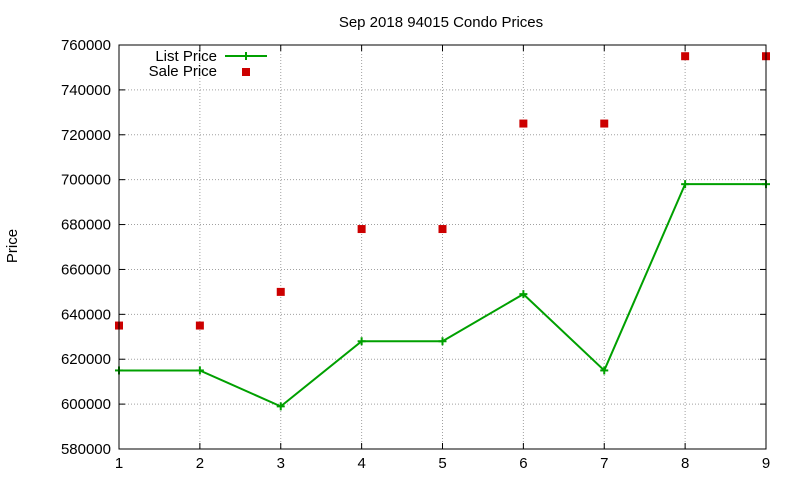 This screenshot has width=800, height=480. I want to click on y-axis-label: Price, so click(12, 246).